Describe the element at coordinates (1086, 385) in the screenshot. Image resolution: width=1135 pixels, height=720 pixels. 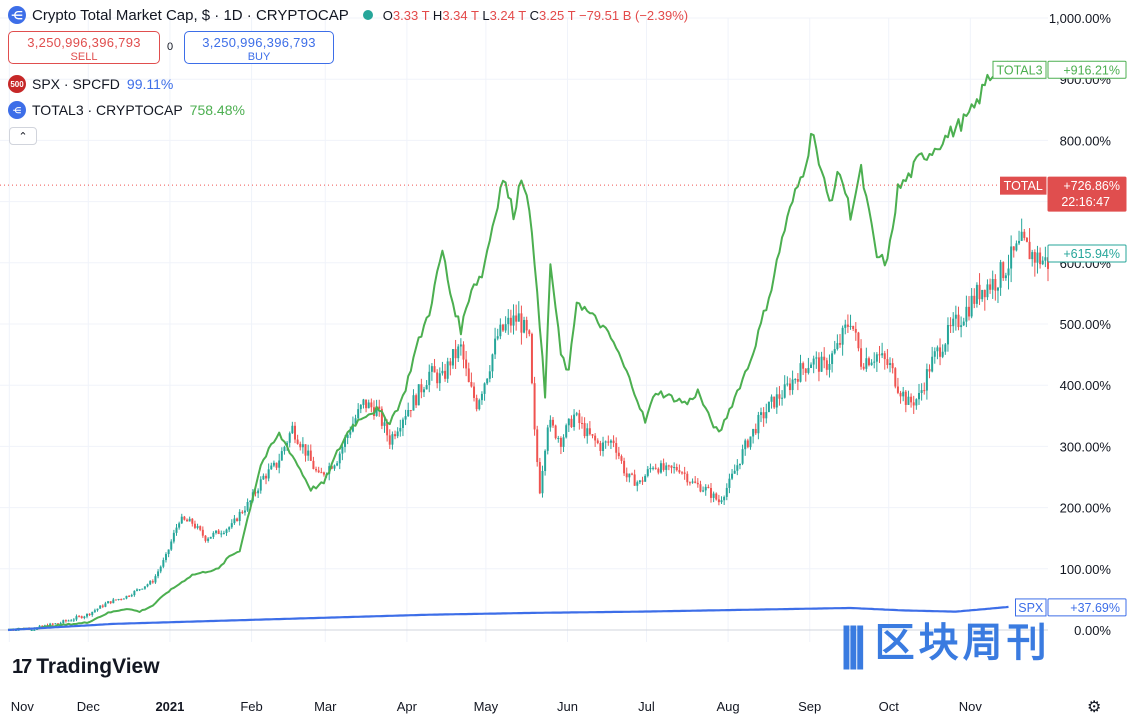
I see `y-tick-label: 400.00%` at that location.